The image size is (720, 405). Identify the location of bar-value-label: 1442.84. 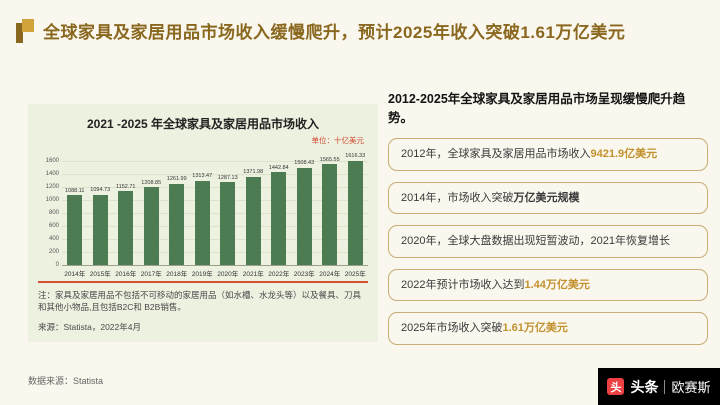
(278, 167).